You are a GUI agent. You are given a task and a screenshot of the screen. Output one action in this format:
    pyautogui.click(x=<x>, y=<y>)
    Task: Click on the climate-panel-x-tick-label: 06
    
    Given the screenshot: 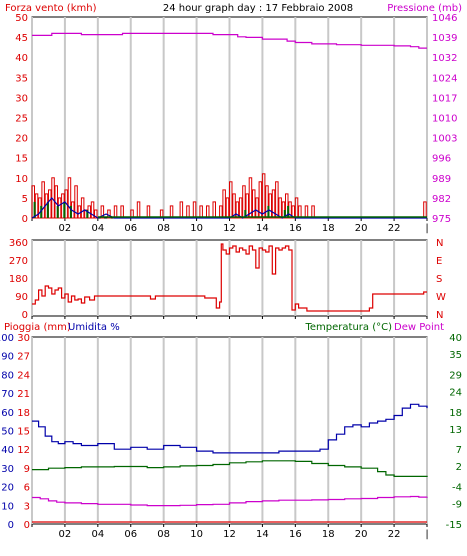 What is the action you would take?
    pyautogui.click(x=130, y=534)
    